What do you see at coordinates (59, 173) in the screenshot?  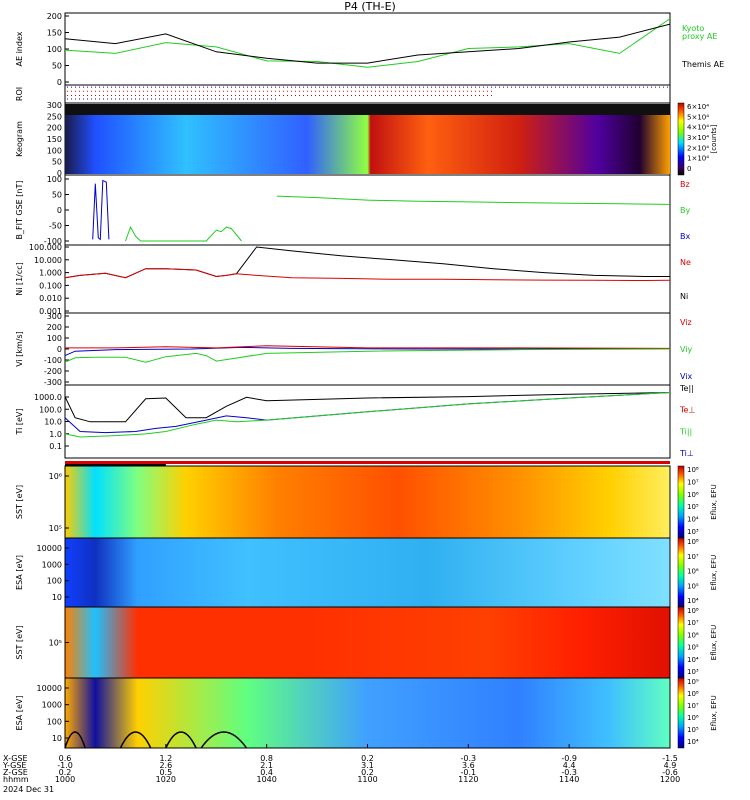 I see `keogram-ytick: 0` at bounding box center [59, 173].